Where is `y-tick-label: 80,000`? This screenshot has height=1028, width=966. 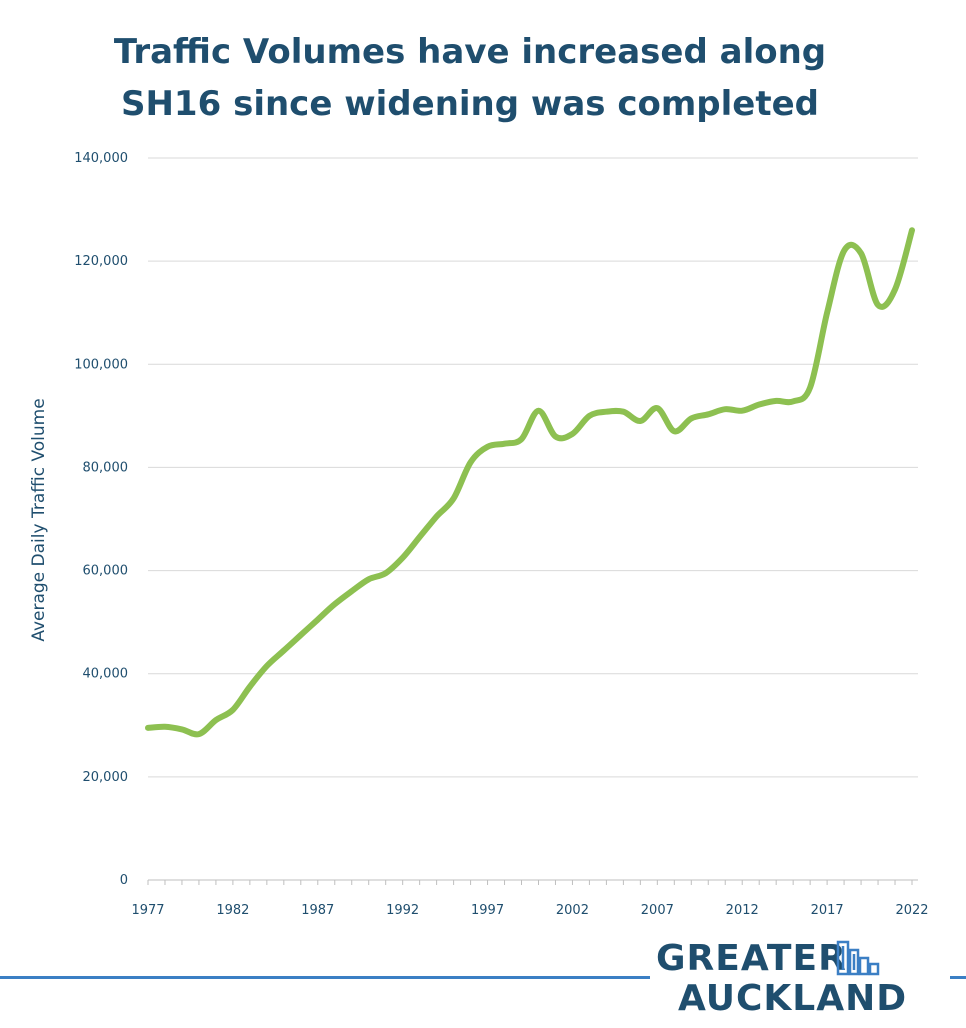 y-tick-label: 80,000 is located at coordinates (106, 467).